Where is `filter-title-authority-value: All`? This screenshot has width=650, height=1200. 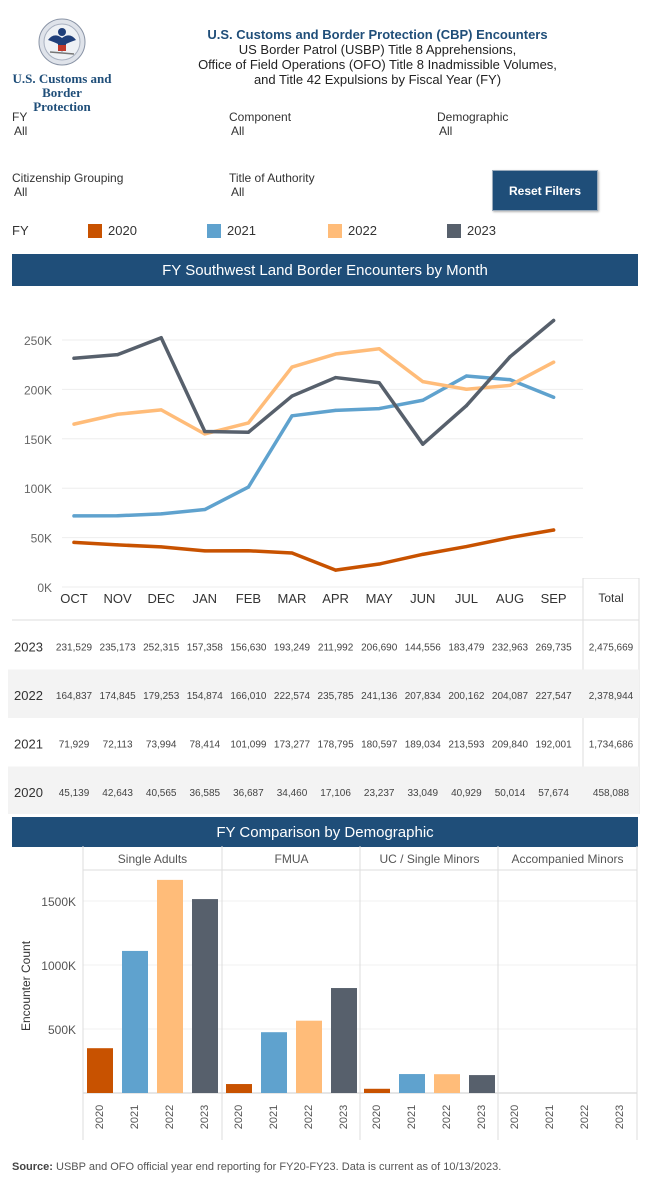 filter-title-authority-value: All is located at coordinates (238, 192).